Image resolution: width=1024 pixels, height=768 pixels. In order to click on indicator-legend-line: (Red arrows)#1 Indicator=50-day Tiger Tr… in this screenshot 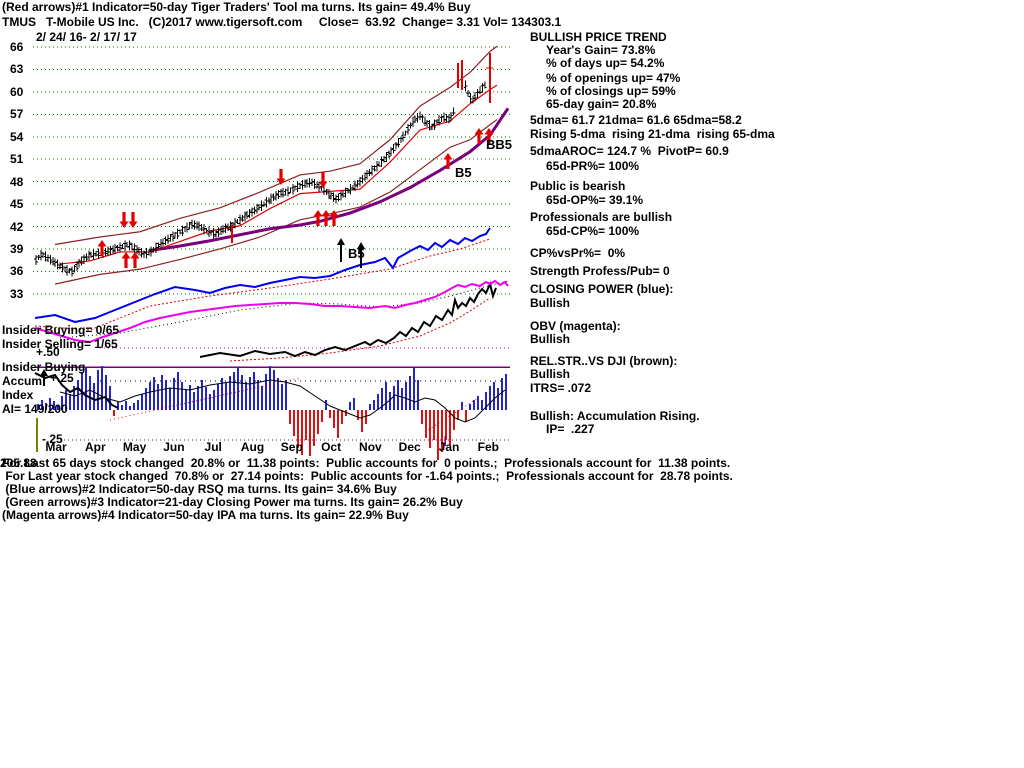, I will do `click(236, 7)`.